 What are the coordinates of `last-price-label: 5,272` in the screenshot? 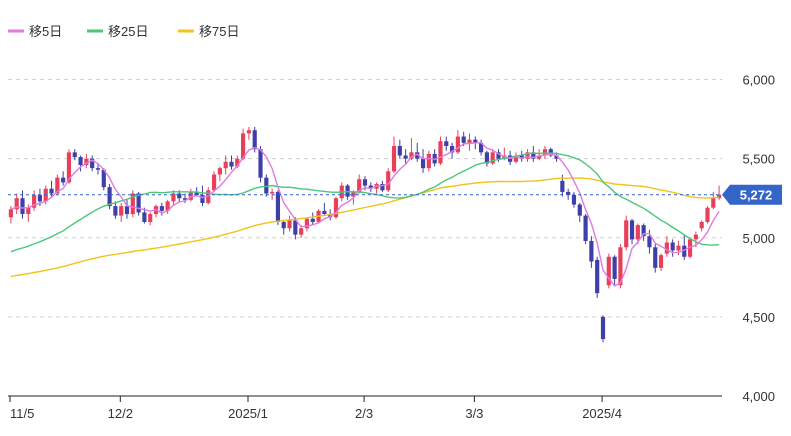 It's located at (756, 195).